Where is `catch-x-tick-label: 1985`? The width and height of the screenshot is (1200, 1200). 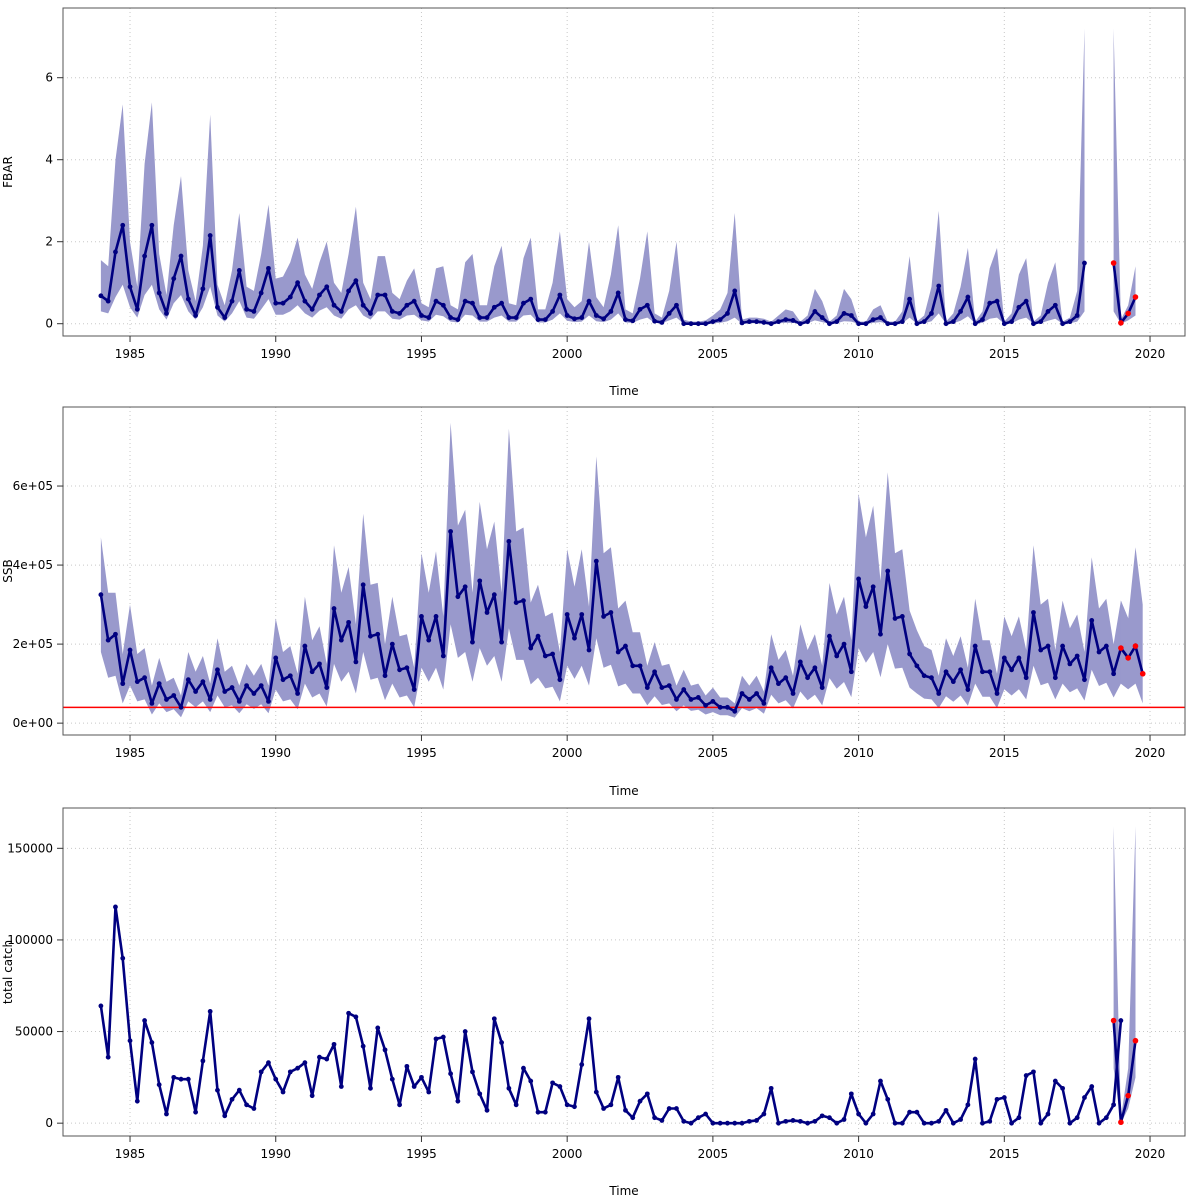
catch-x-tick-label: 1985 is located at coordinates (130, 1154).